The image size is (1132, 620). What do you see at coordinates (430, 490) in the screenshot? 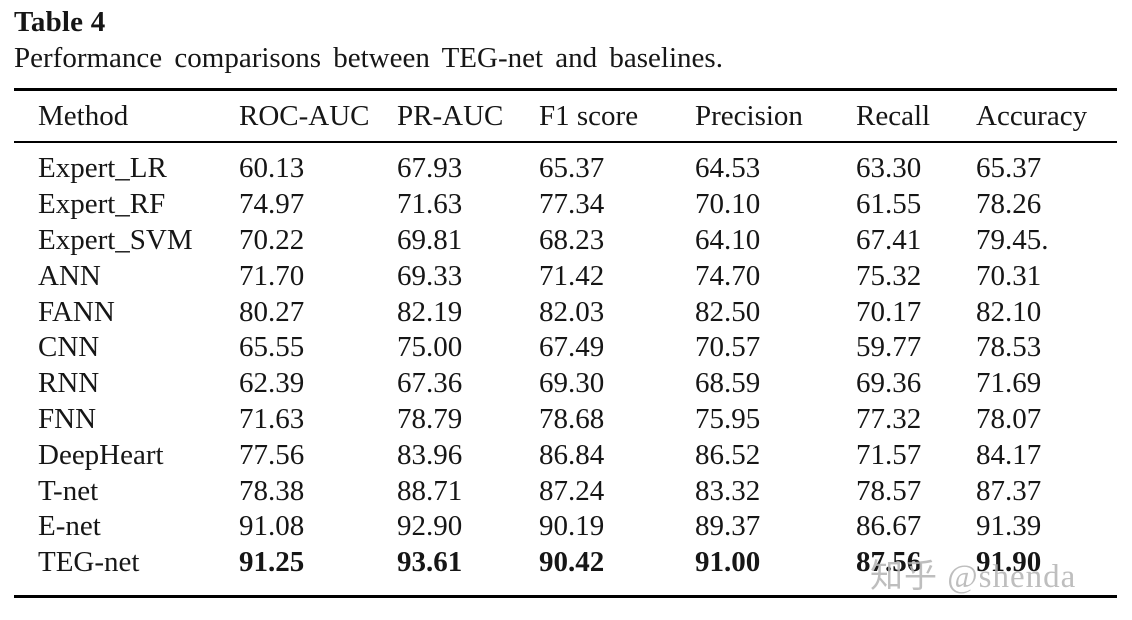
I see `value-cell: 88.71` at bounding box center [430, 490].